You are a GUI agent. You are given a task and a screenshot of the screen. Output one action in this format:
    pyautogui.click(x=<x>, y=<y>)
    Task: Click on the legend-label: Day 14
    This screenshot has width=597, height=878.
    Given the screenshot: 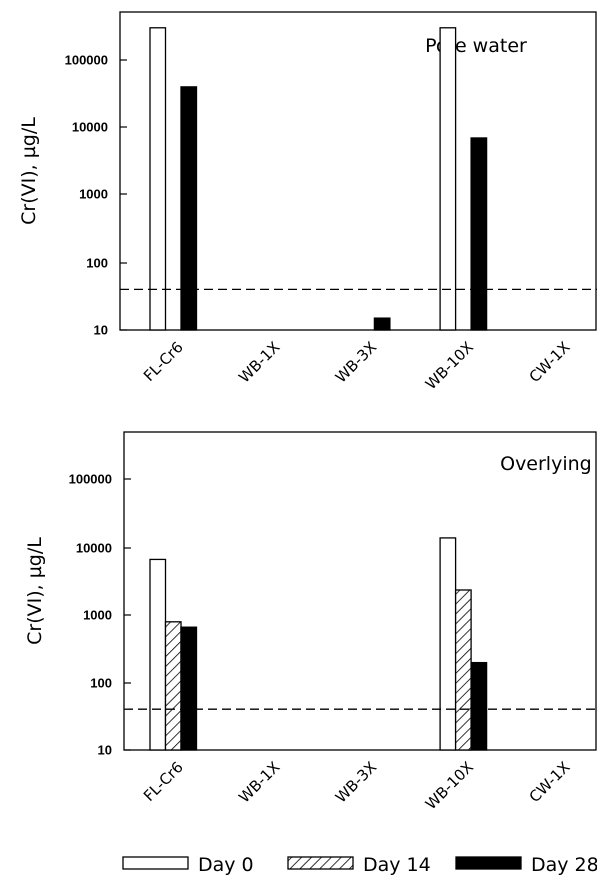 What is the action you would take?
    pyautogui.click(x=397, y=865)
    